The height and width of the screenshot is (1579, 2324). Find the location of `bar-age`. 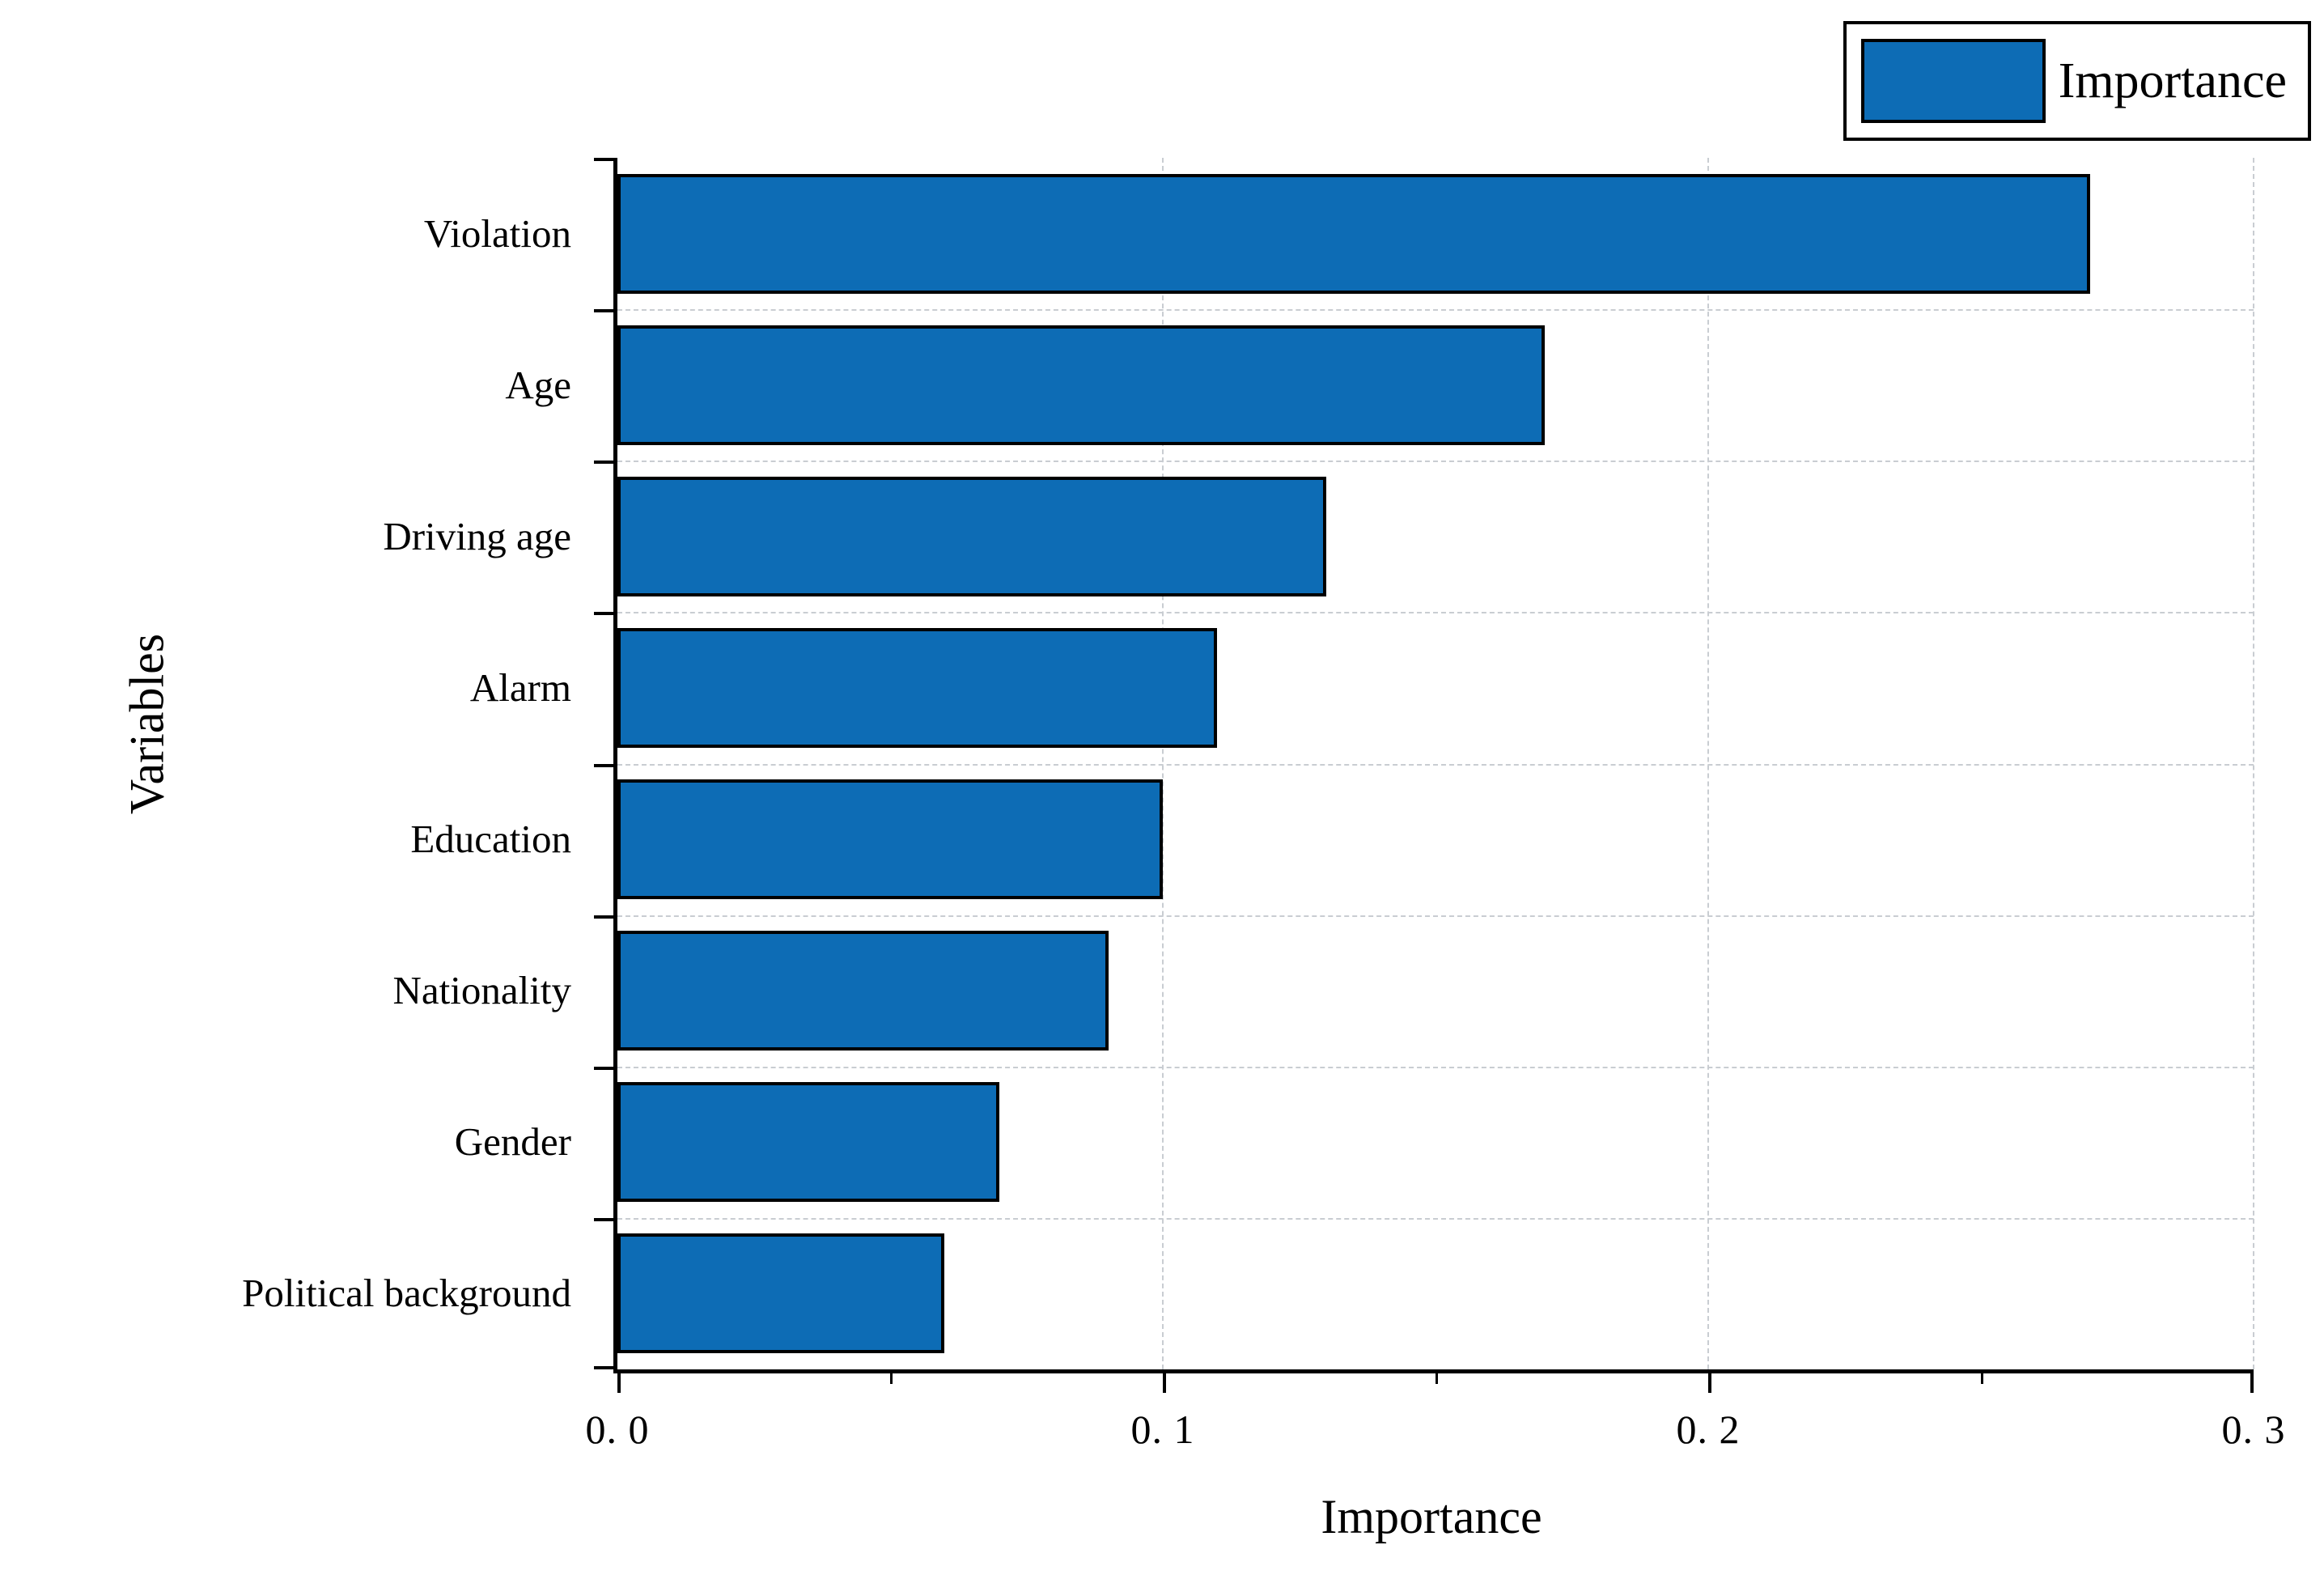

bar-age is located at coordinates (1081, 385).